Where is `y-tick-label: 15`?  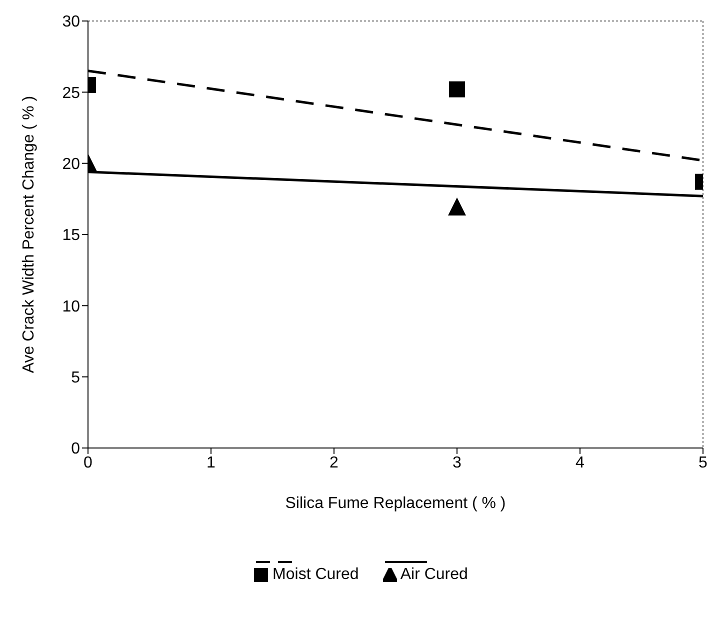
y-tick-label: 15 is located at coordinates (71, 235).